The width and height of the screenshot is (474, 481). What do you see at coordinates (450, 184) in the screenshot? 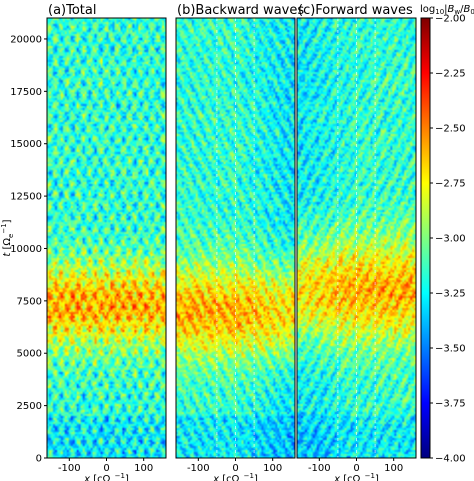
I see `colorbar-tick-label: −2.75` at bounding box center [450, 184].